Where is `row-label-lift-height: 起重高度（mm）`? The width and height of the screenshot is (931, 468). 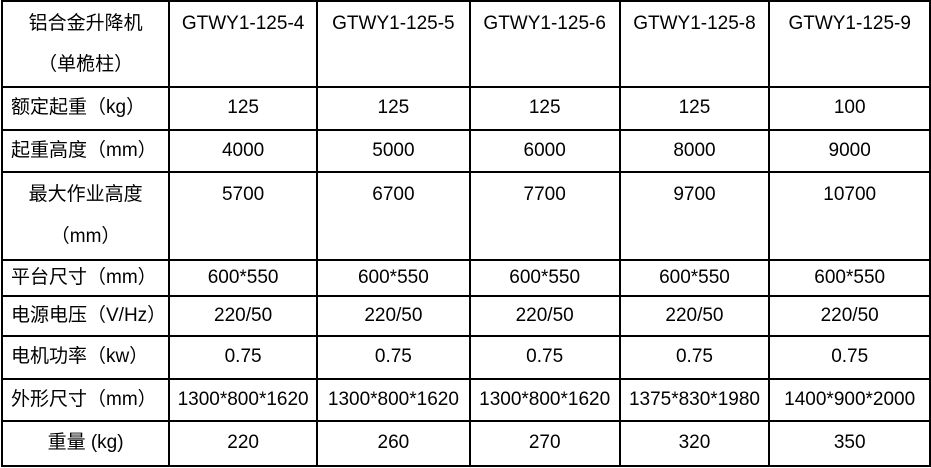
row-label-lift-height: 起重高度（mm） is located at coordinates (85, 151).